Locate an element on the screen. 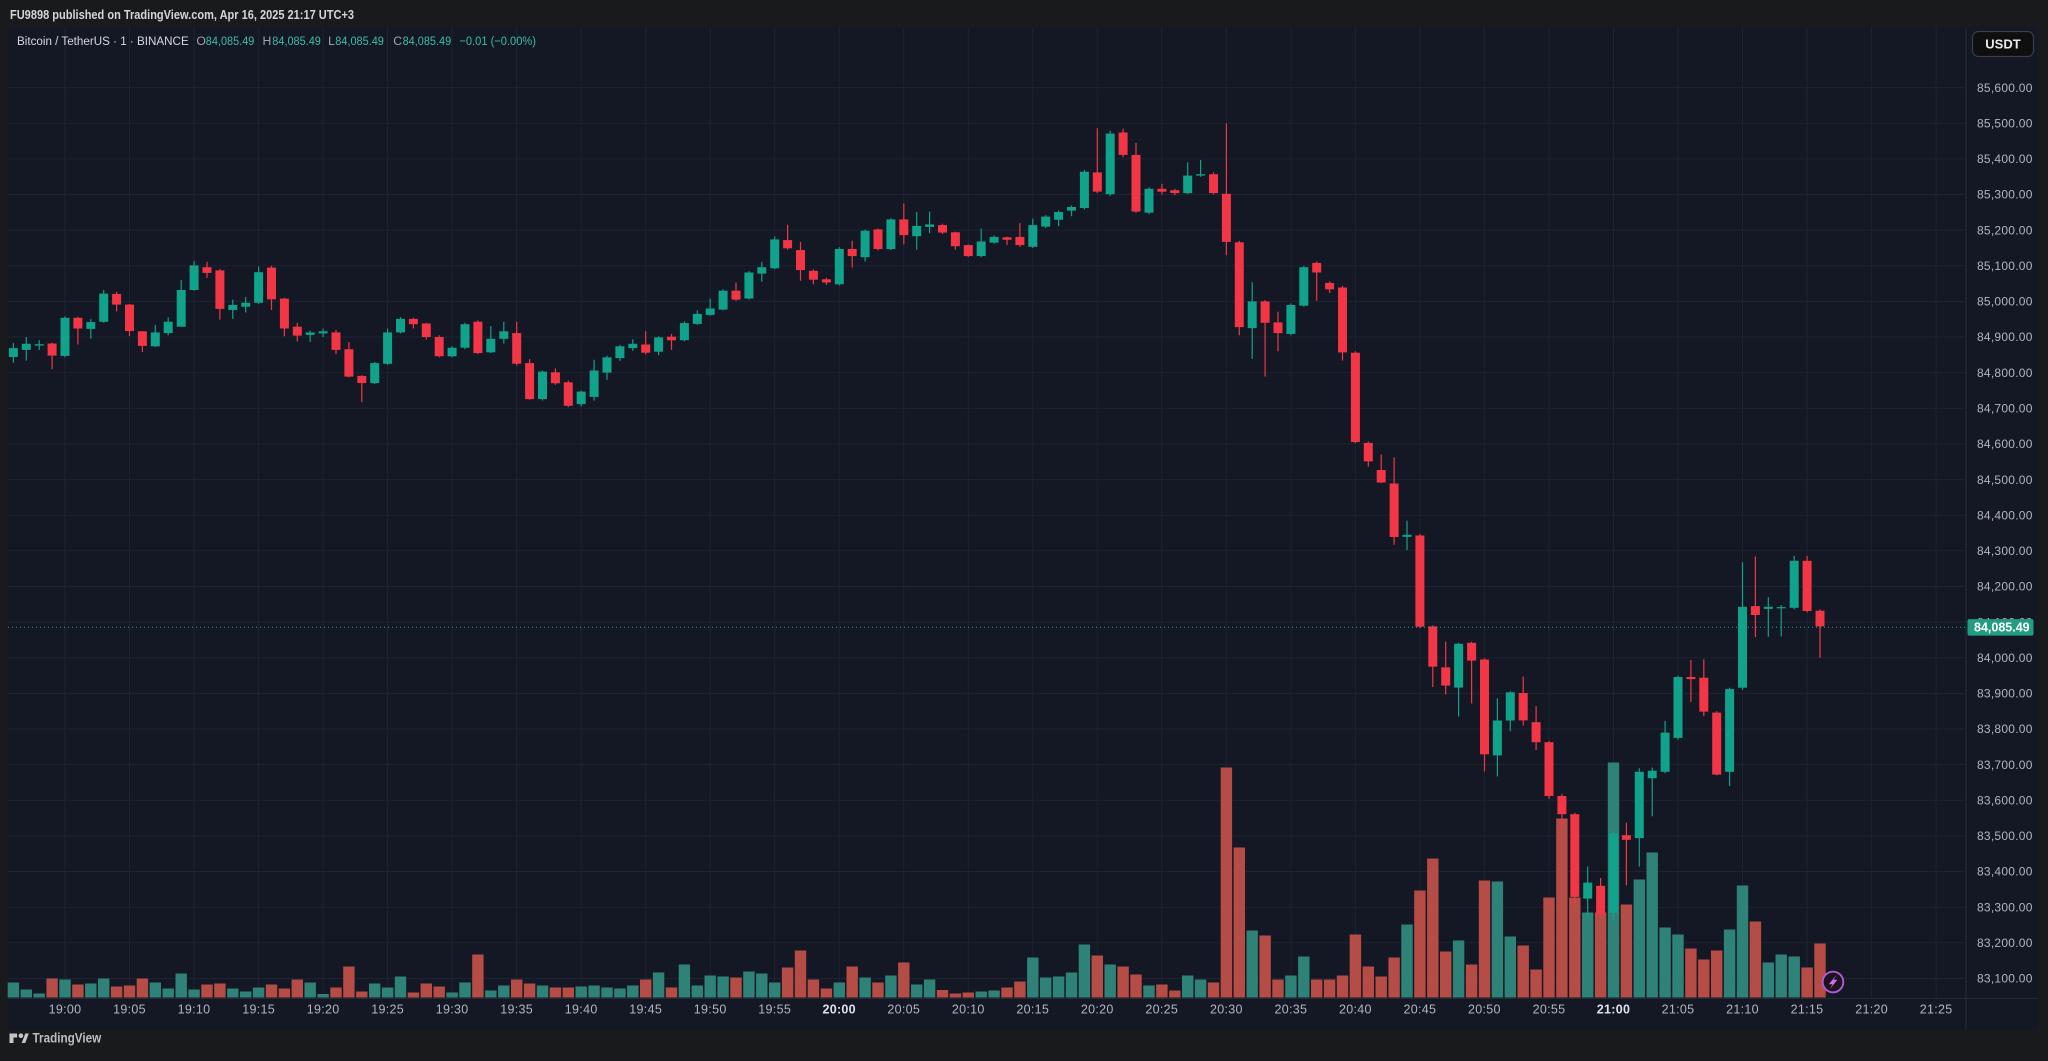 This screenshot has height=1061, width=2048. svg-text: 84,700.00 is located at coordinates (2005, 409).